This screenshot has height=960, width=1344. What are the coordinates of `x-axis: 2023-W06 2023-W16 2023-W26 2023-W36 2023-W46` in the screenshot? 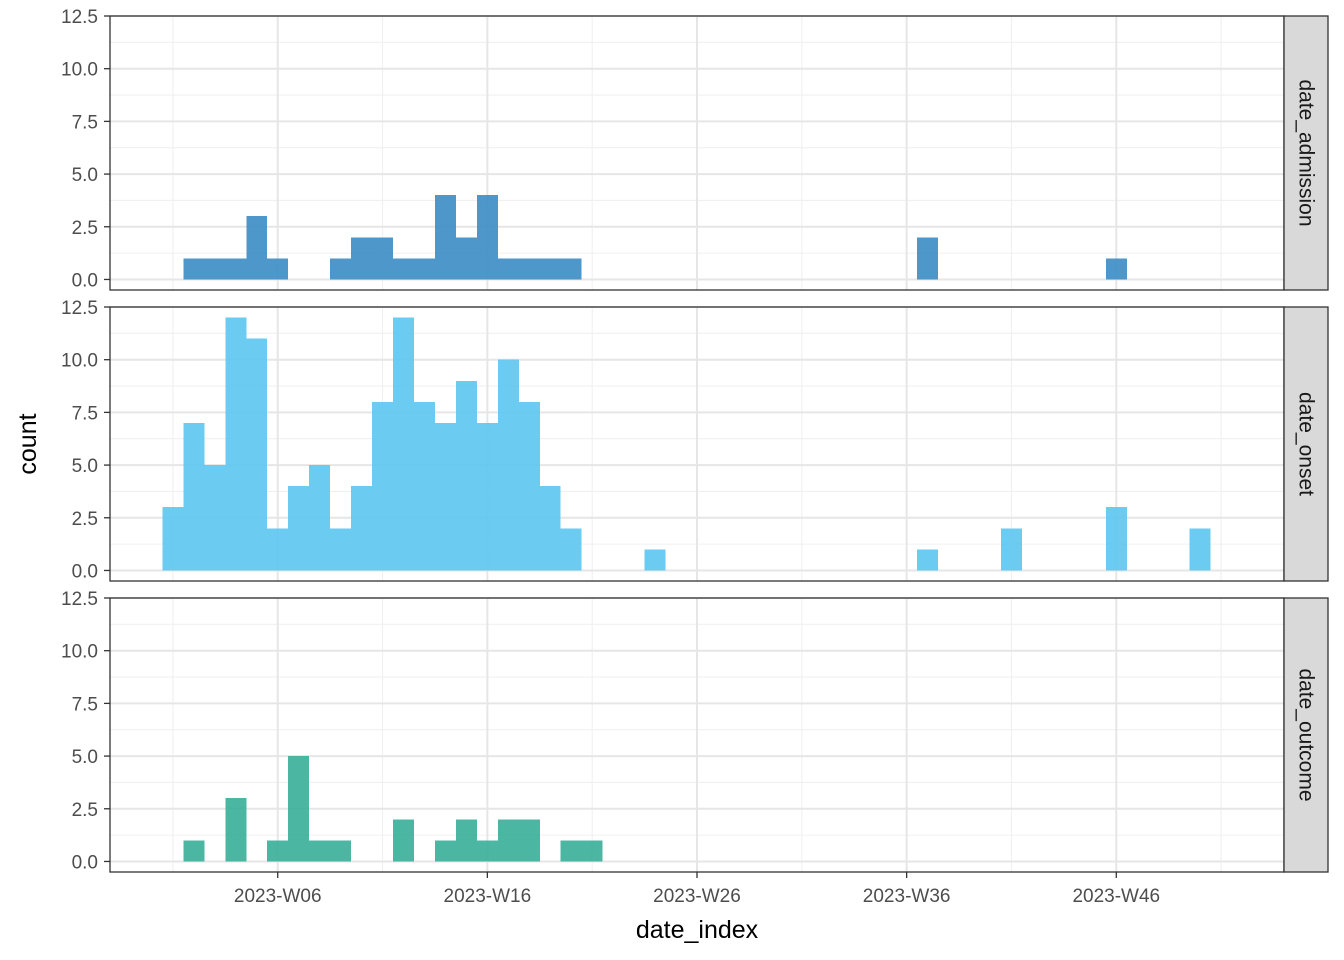 It's located at (697, 889).